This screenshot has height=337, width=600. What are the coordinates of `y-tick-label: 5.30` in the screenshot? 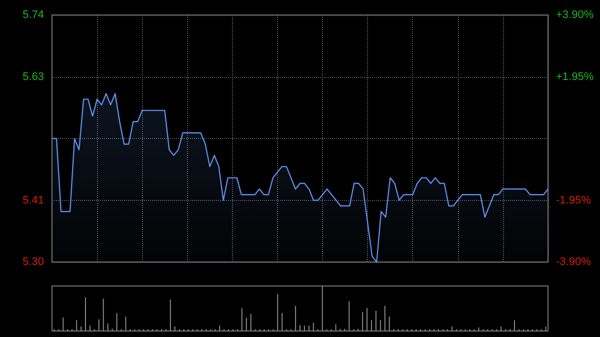 It's located at (33, 262).